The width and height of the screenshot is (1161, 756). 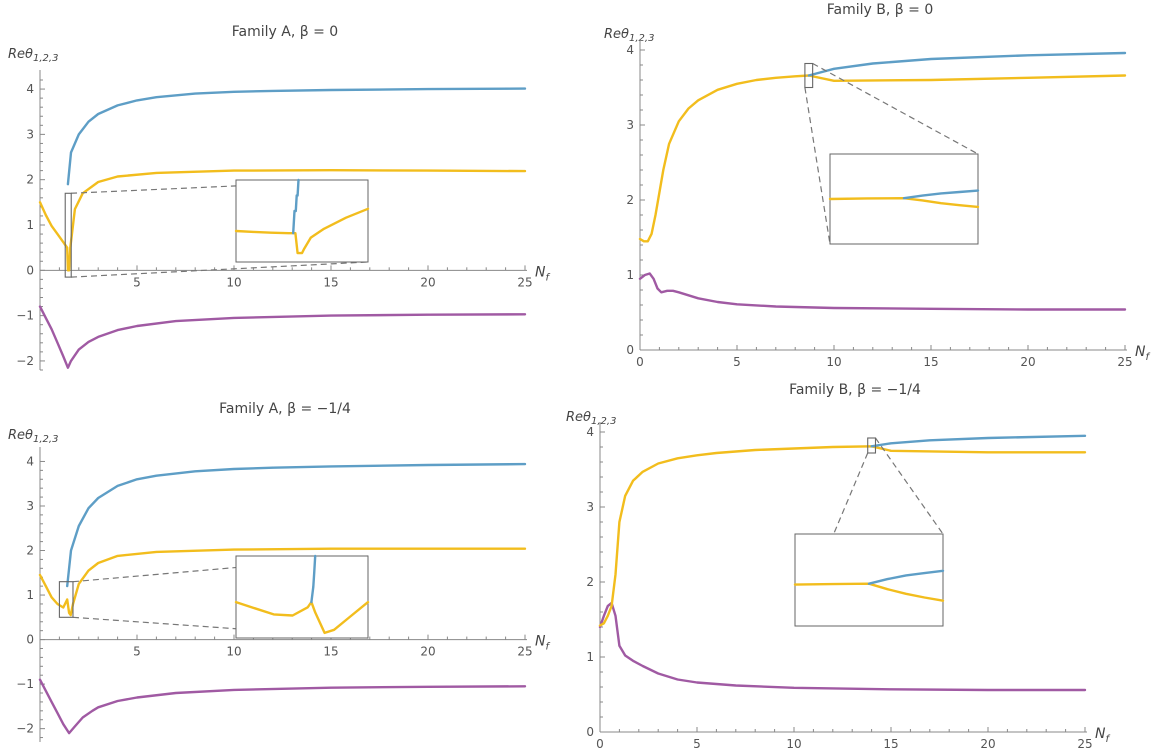 What do you see at coordinates (285, 32) in the screenshot?
I see `chart-title: Family A, β = 0` at bounding box center [285, 32].